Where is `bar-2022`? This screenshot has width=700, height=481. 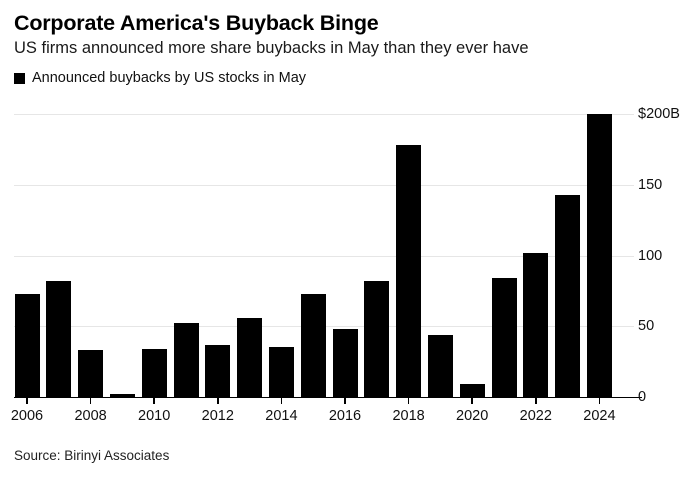 bar-2022 is located at coordinates (536, 324).